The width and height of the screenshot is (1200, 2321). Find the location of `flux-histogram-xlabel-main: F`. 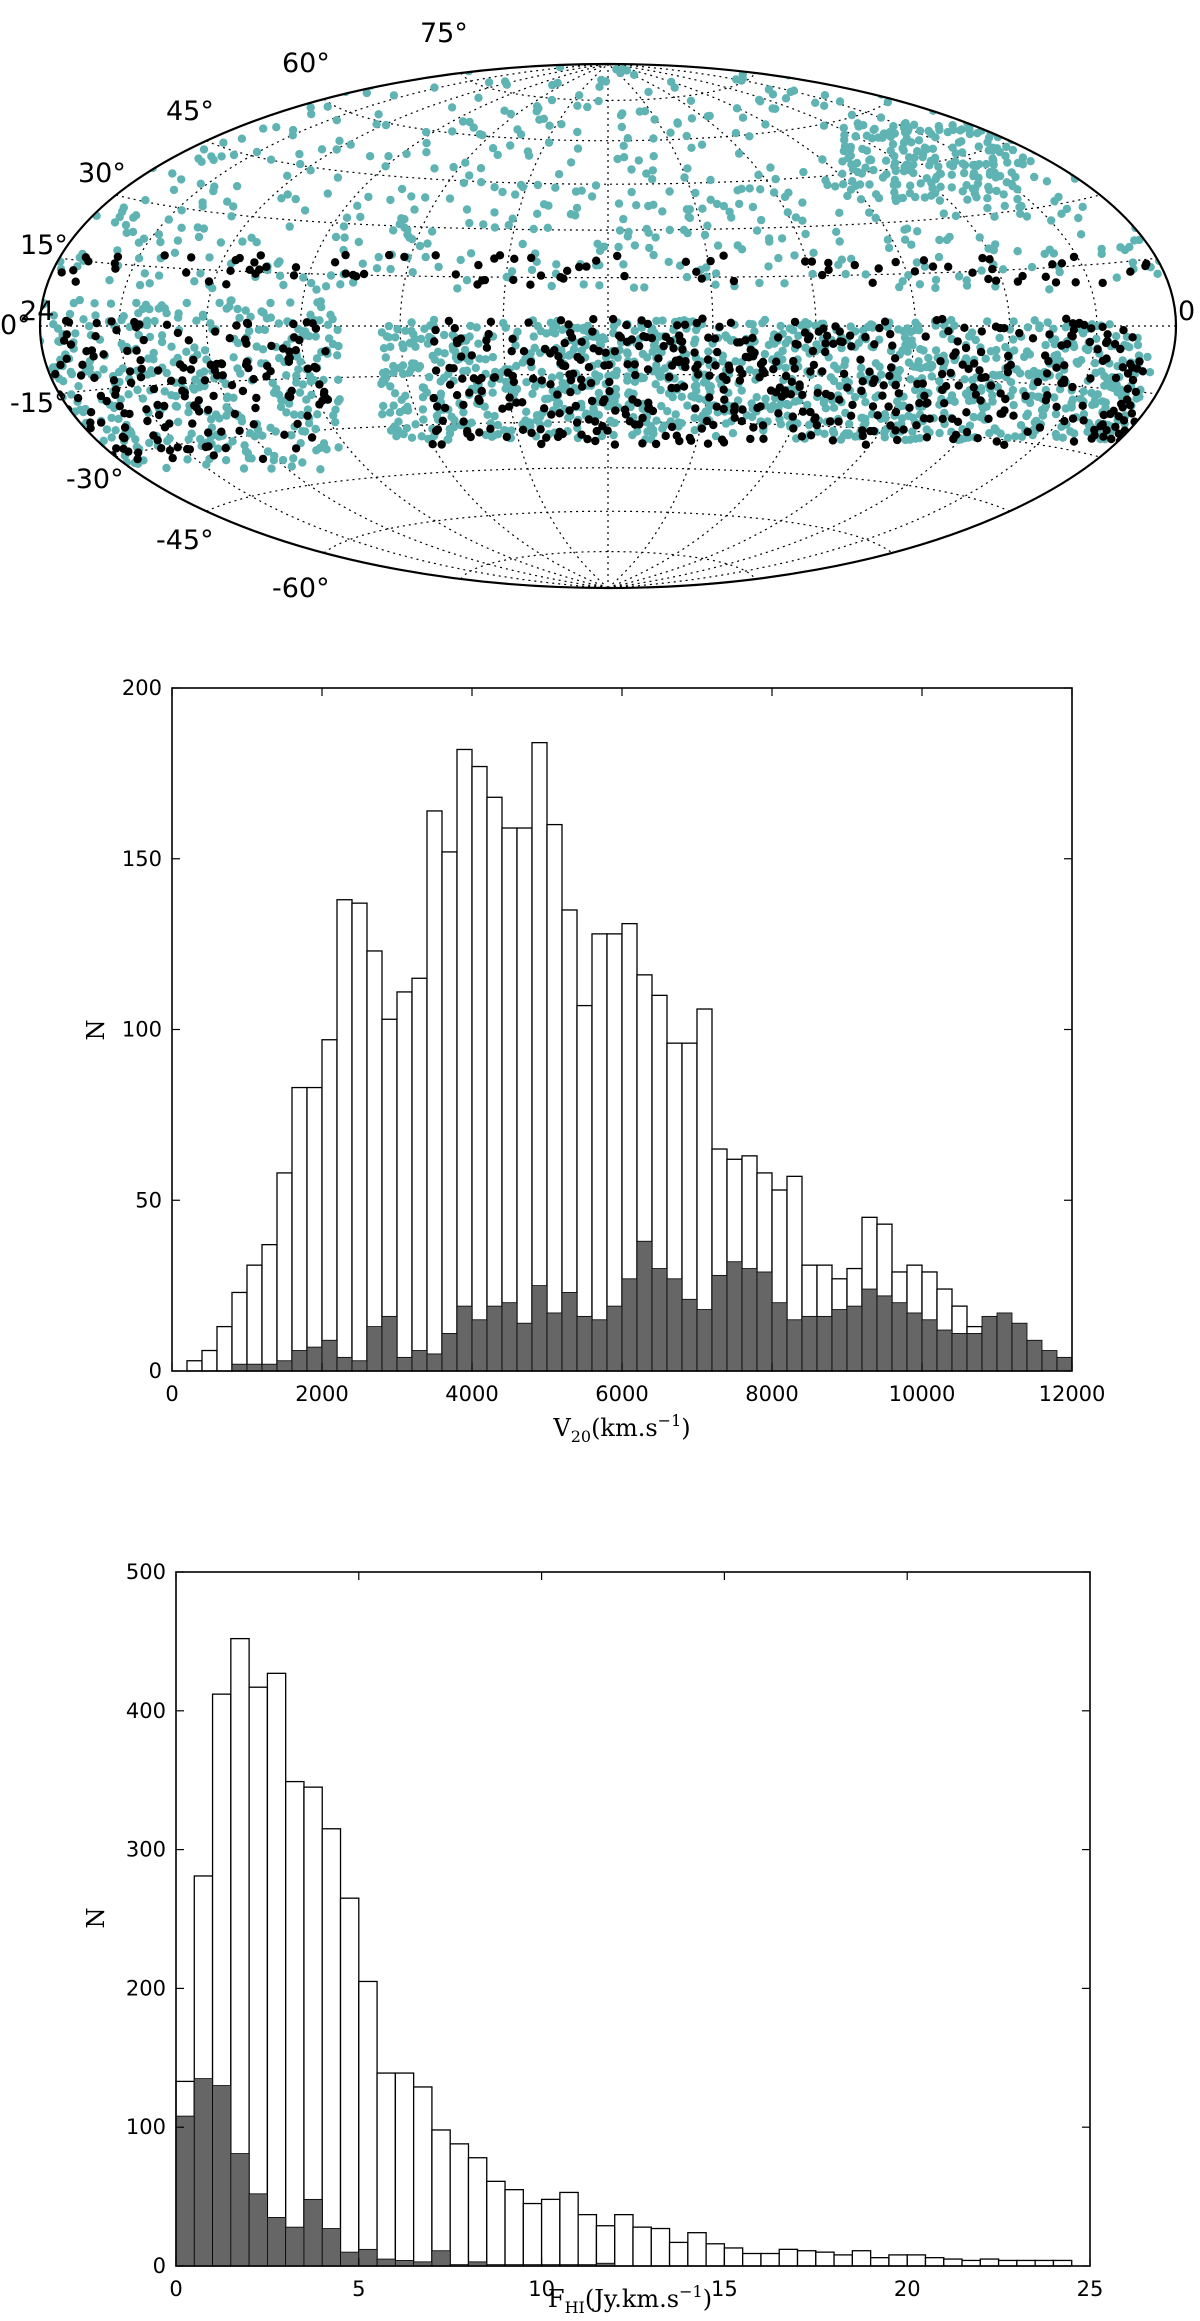

flux-histogram-xlabel-main: F is located at coordinates (556, 2299).